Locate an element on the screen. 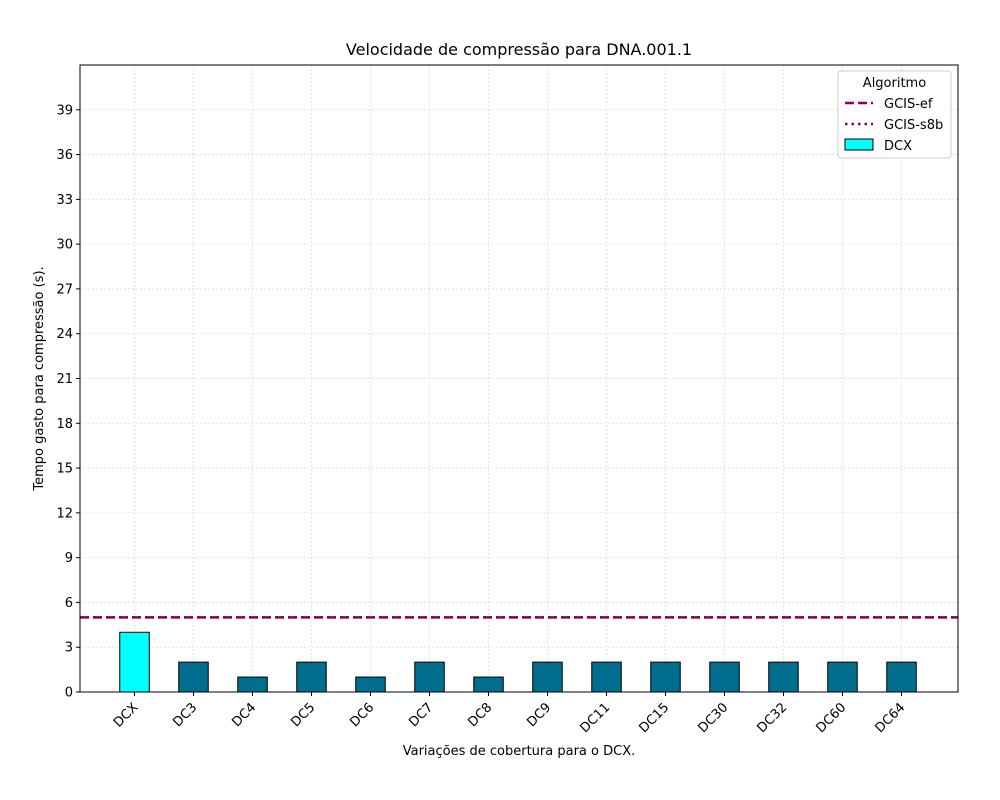  y-tick-label: 18 is located at coordinates (64, 424).